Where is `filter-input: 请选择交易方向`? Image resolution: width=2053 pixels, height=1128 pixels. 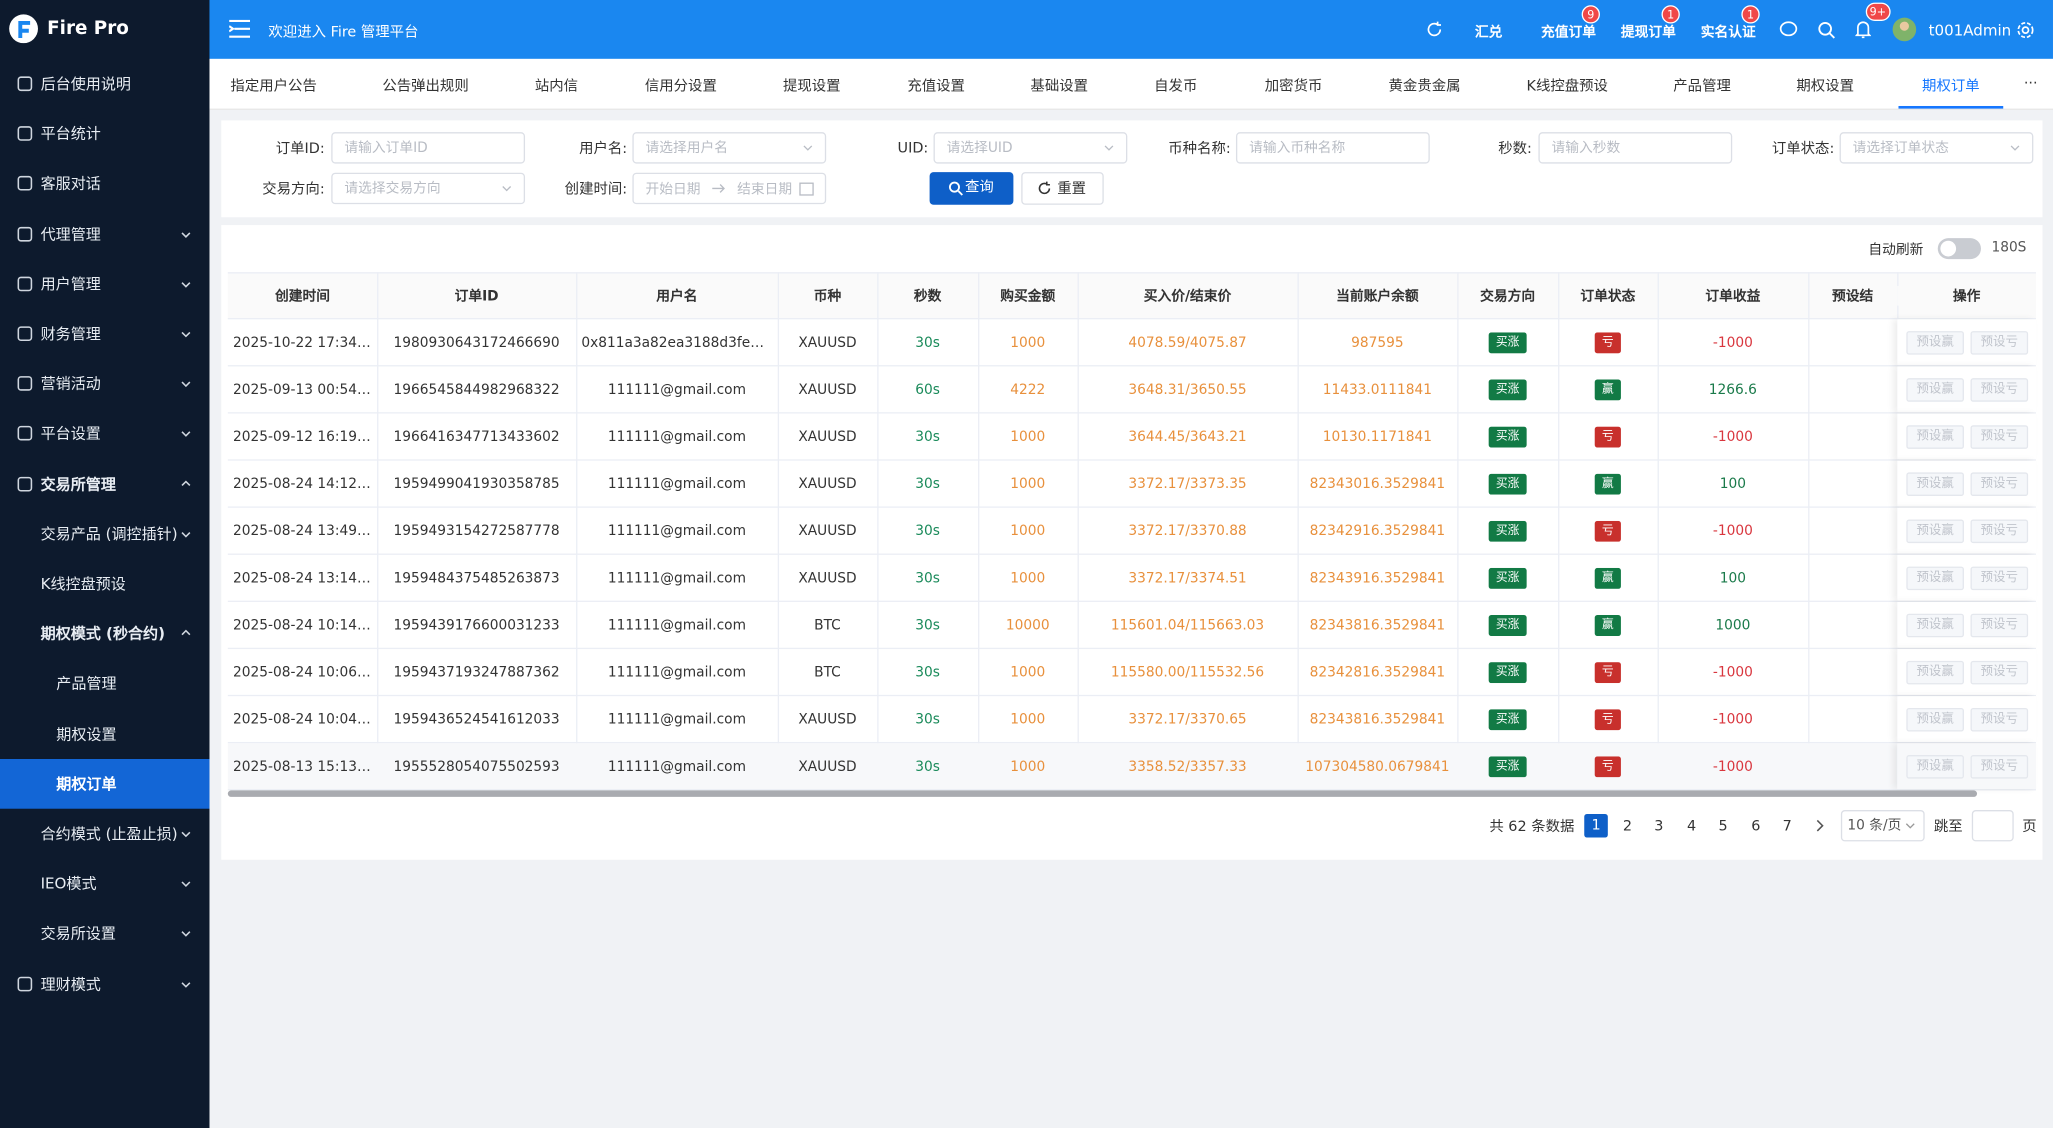 filter-input: 请选择交易方向 is located at coordinates (428, 188).